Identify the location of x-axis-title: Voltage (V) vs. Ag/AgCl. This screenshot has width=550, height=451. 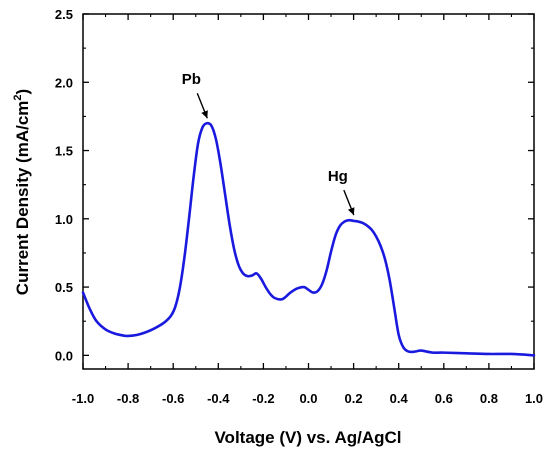
(307, 437).